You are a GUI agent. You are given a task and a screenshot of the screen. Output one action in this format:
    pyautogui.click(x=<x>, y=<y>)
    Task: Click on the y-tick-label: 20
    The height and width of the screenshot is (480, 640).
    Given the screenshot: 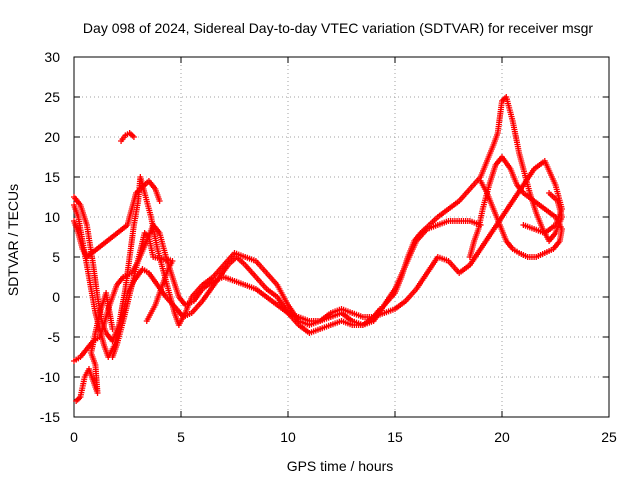 What is the action you would take?
    pyautogui.click(x=52, y=137)
    